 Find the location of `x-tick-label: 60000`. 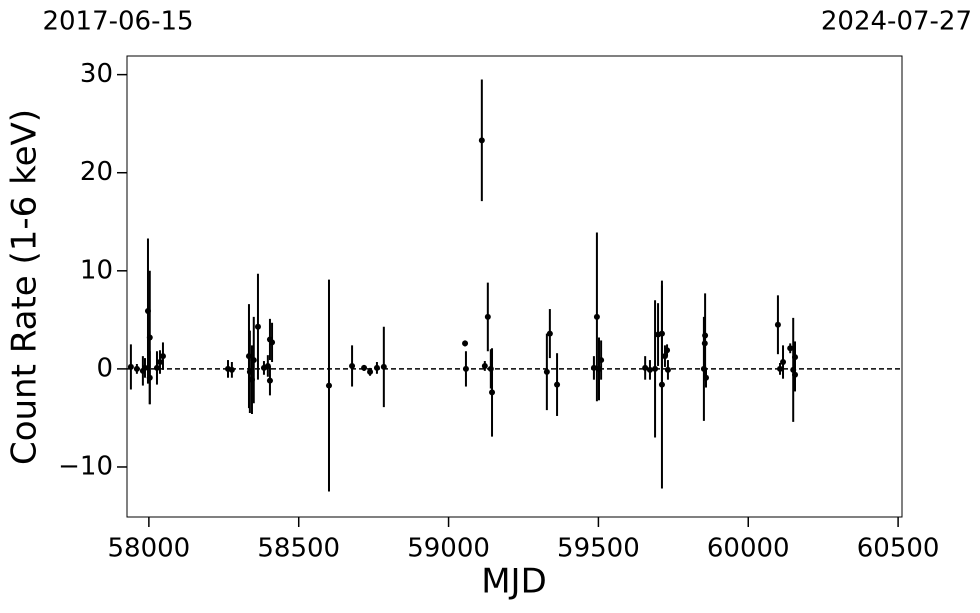

x-tick-label: 60000 is located at coordinates (748, 549).